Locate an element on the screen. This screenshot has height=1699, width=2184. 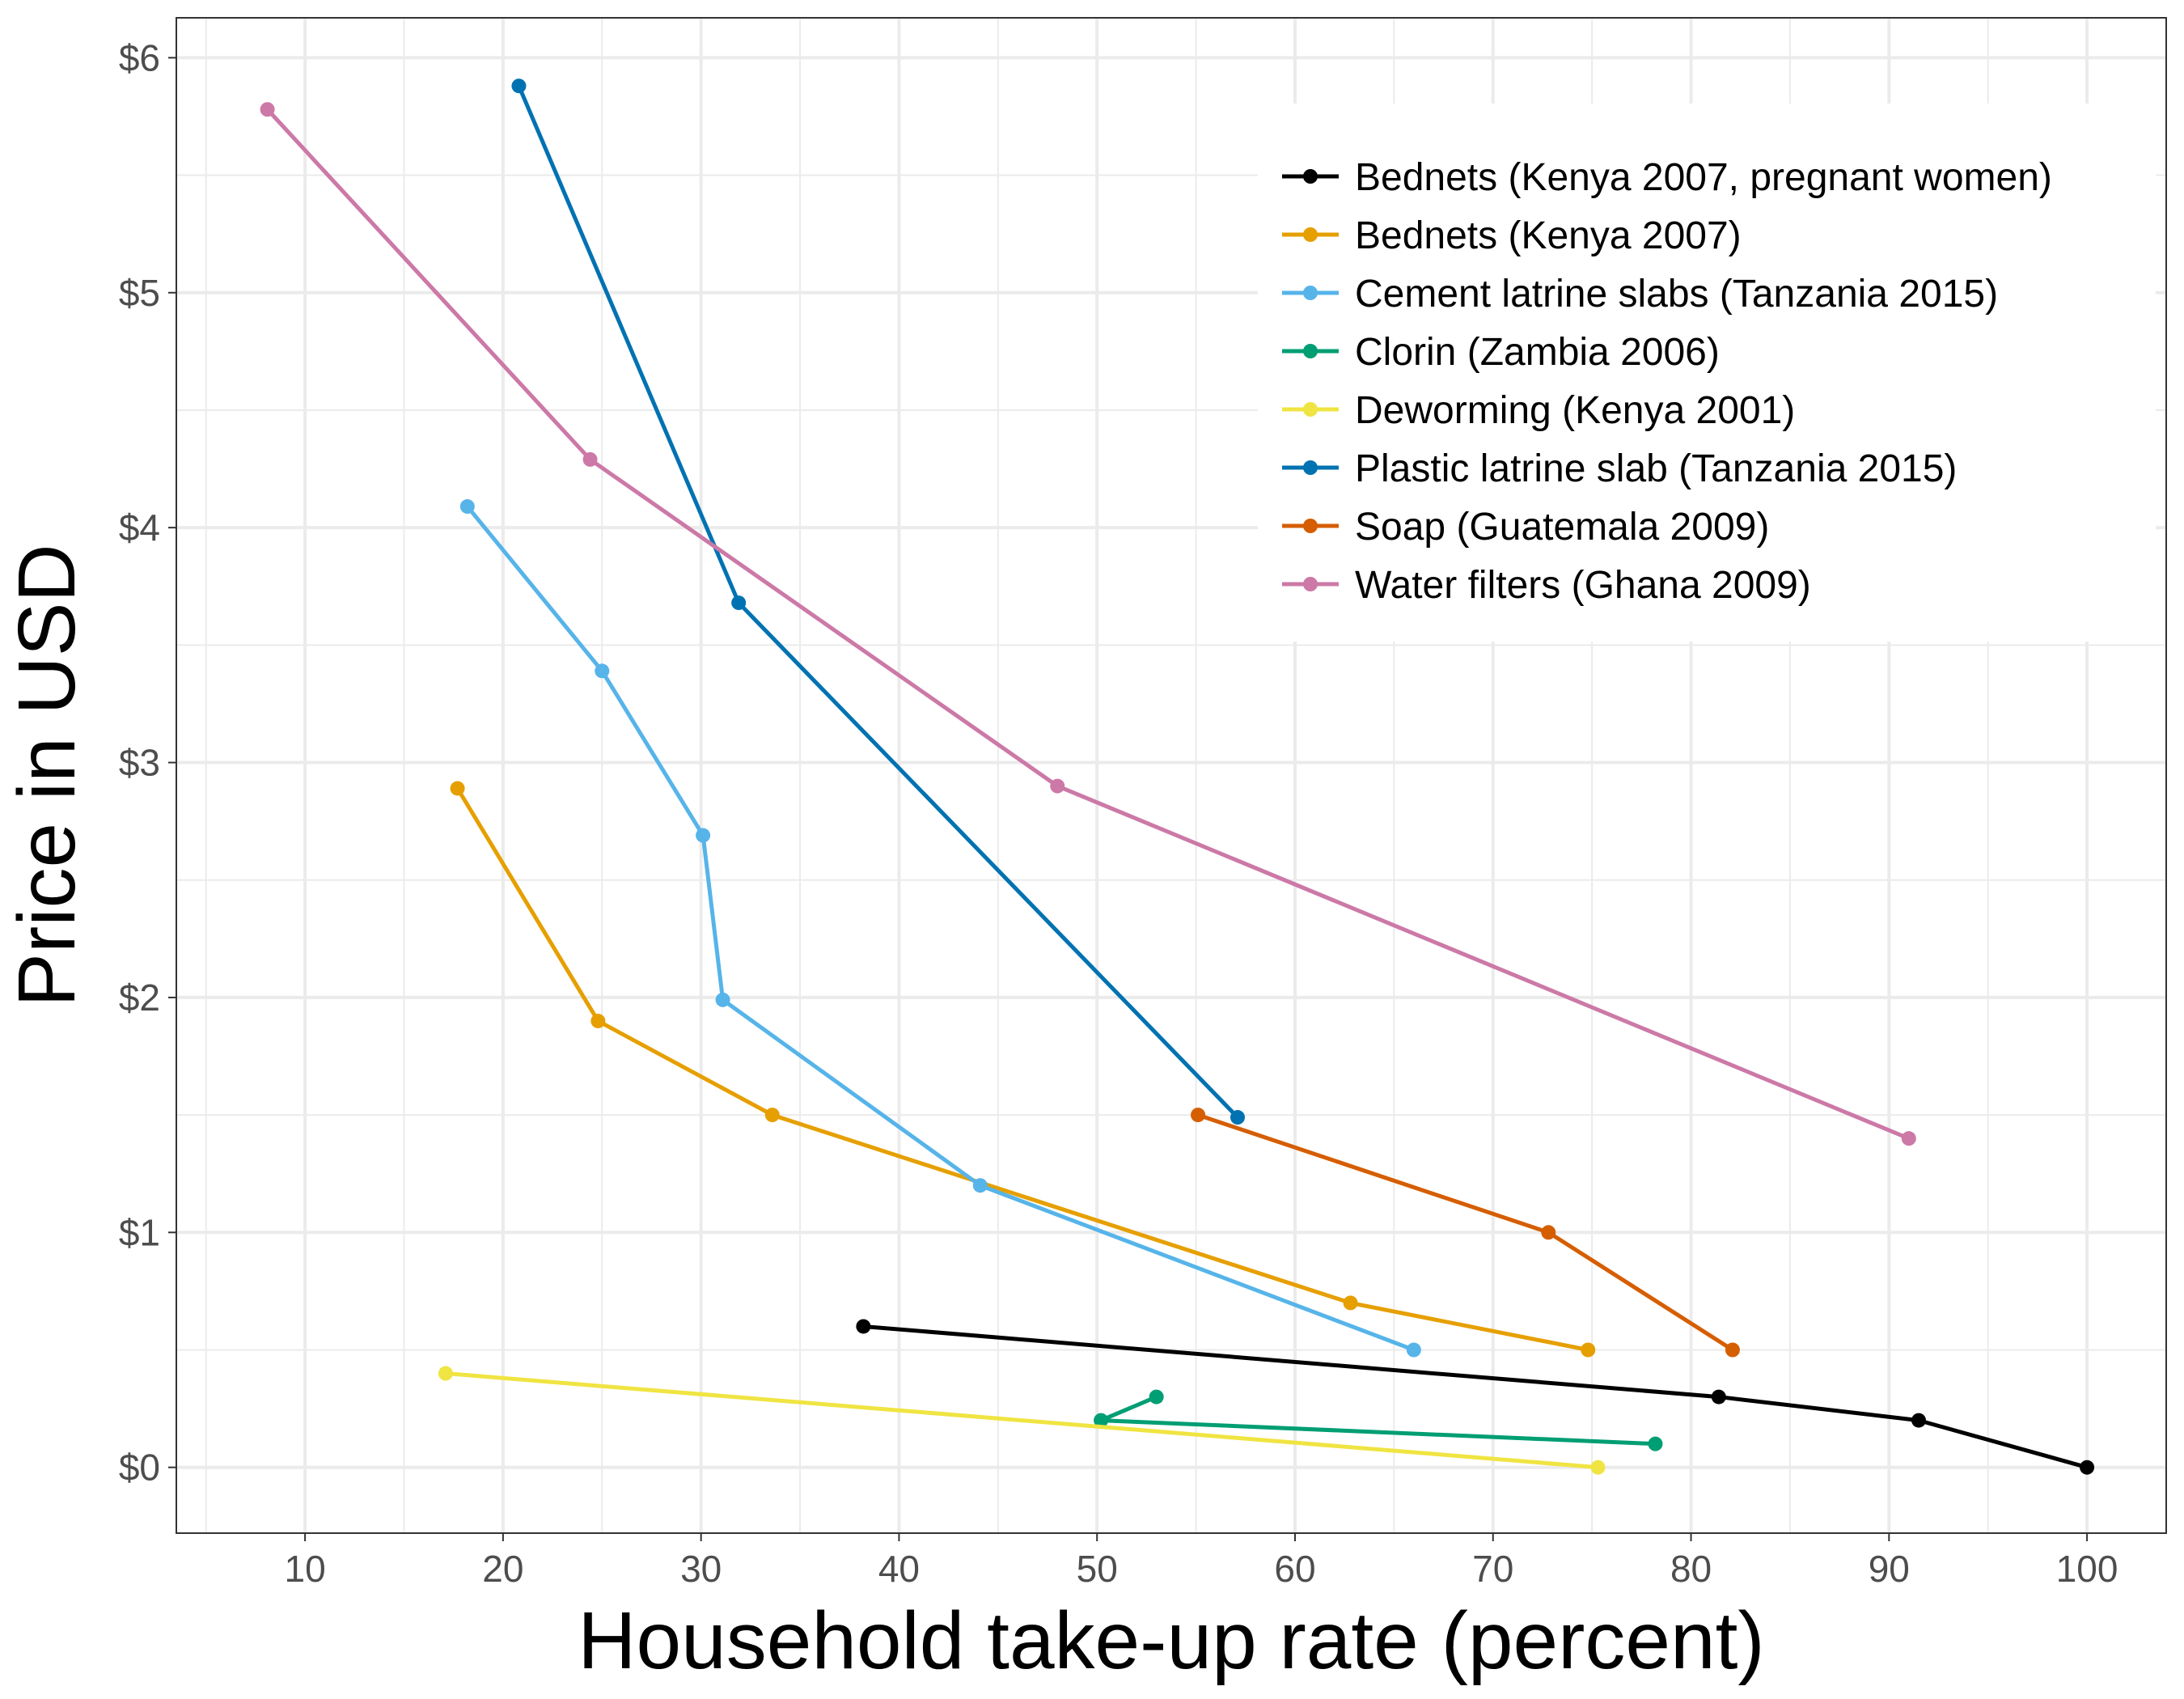
legend-item: Clorin (Zambia 2006) is located at coordinates (1501, 352).